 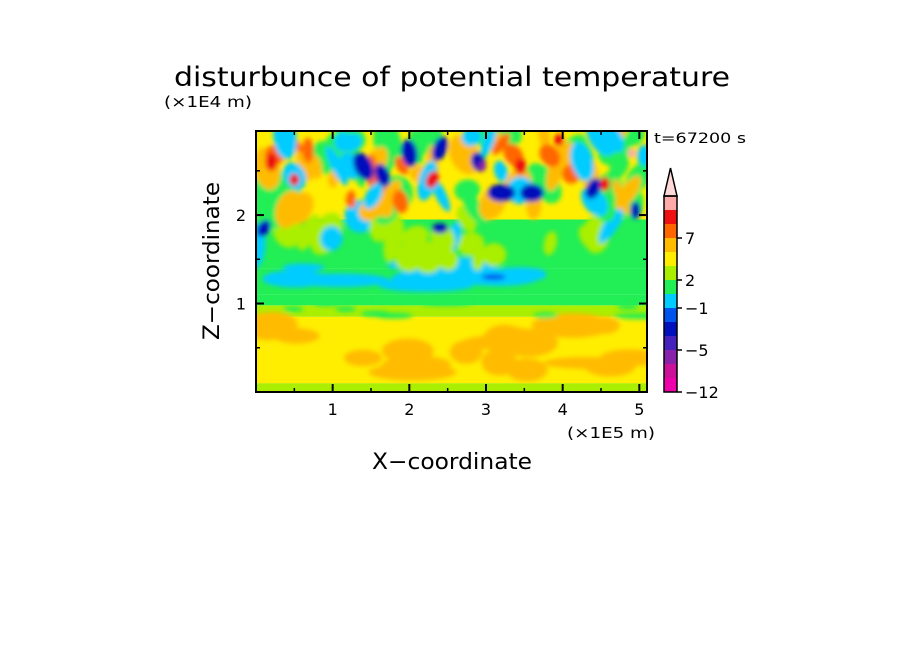 I want to click on y-axis-label: Z−coordinate, so click(x=212, y=261).